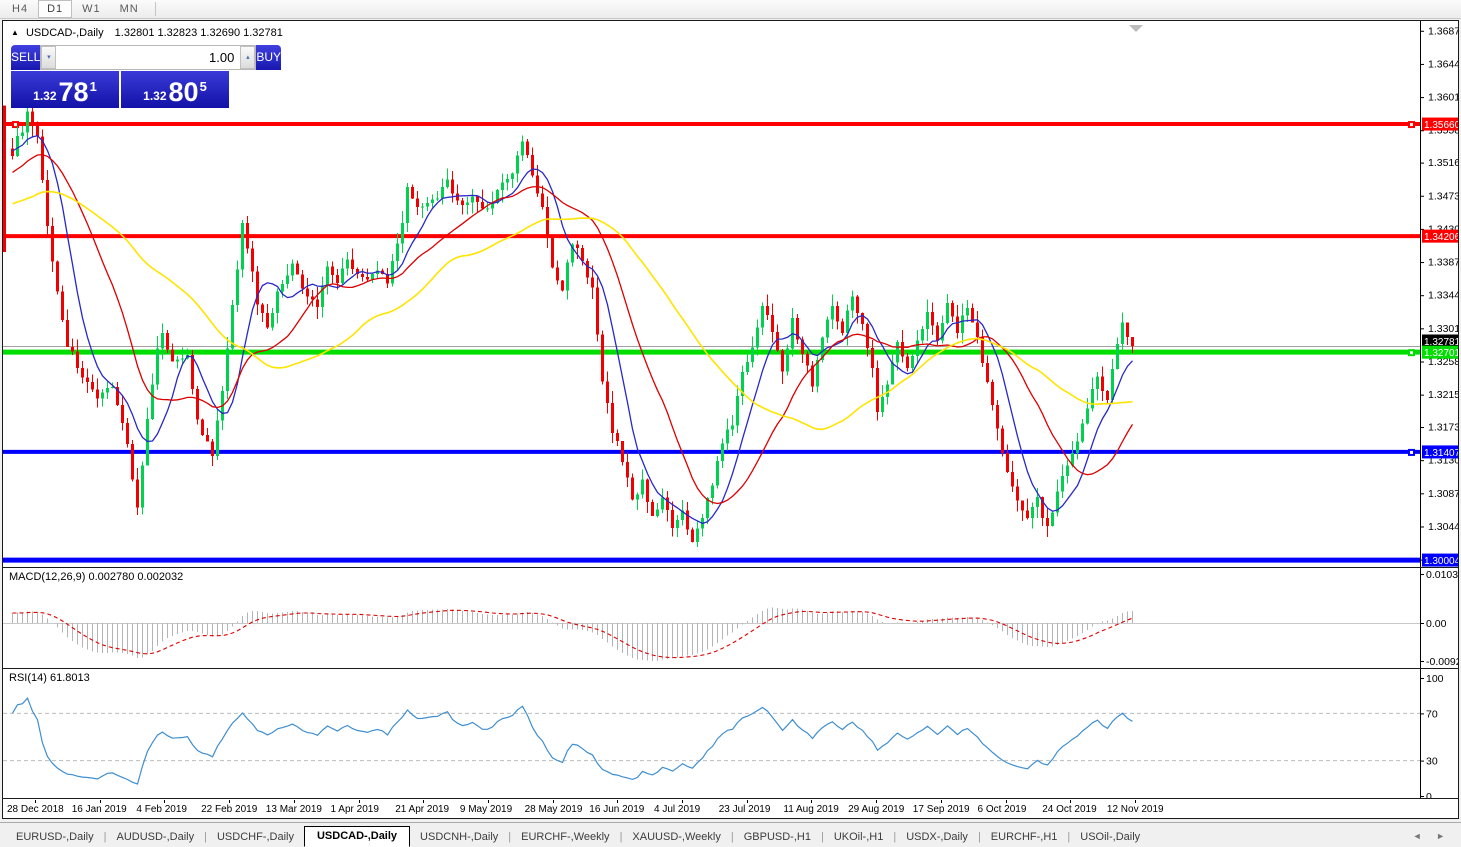  What do you see at coordinates (747, 801) in the screenshot?
I see `date-tick` at bounding box center [747, 801].